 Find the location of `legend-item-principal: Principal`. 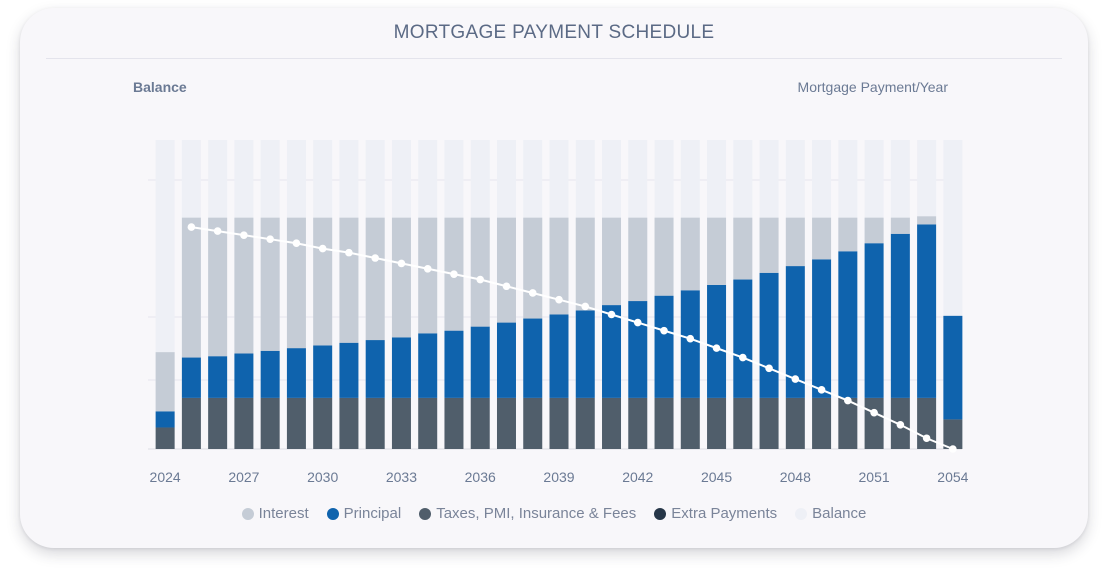

legend-item-principal: Principal is located at coordinates (364, 513).